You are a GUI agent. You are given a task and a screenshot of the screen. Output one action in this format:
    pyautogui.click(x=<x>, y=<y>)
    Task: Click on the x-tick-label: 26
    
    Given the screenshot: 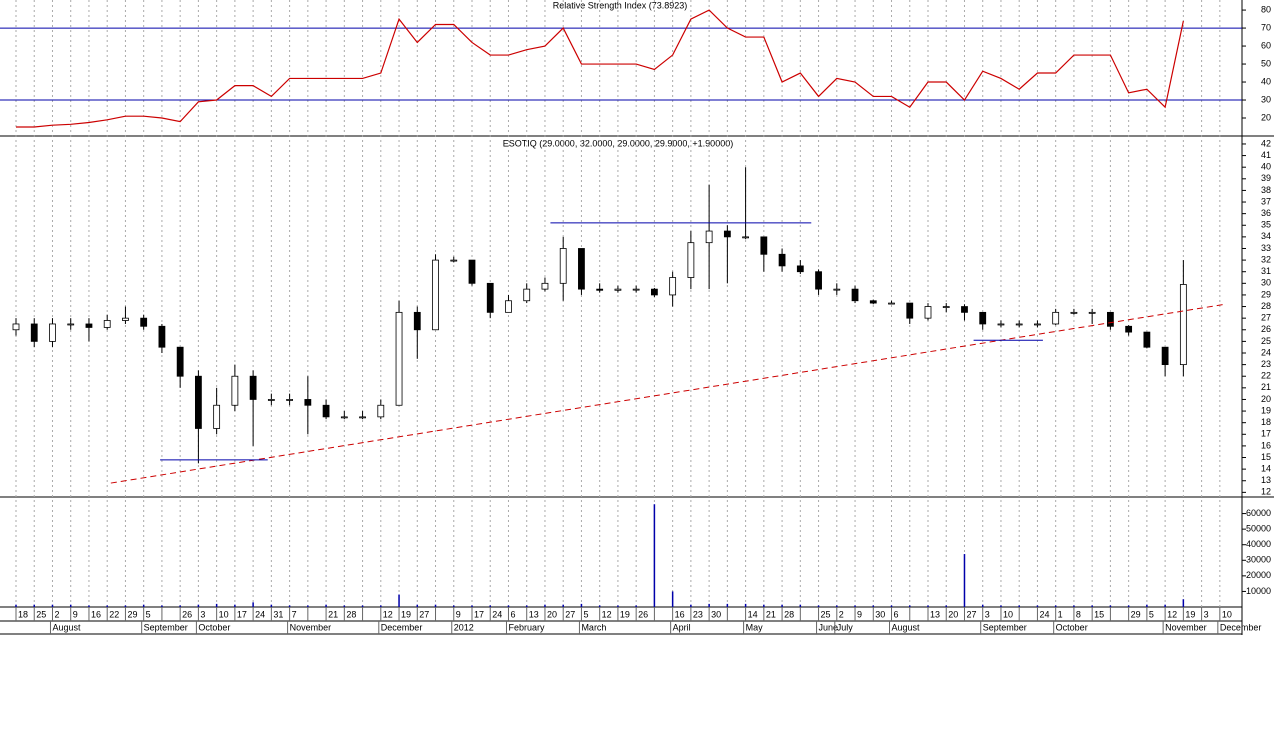 What is the action you would take?
    pyautogui.click(x=643, y=614)
    